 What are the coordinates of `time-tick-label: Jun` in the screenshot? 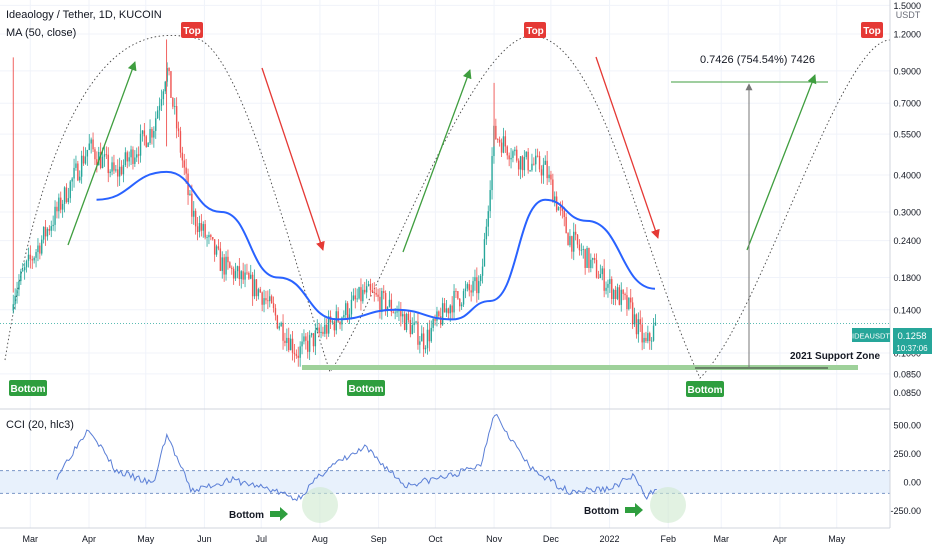 It's located at (204, 539).